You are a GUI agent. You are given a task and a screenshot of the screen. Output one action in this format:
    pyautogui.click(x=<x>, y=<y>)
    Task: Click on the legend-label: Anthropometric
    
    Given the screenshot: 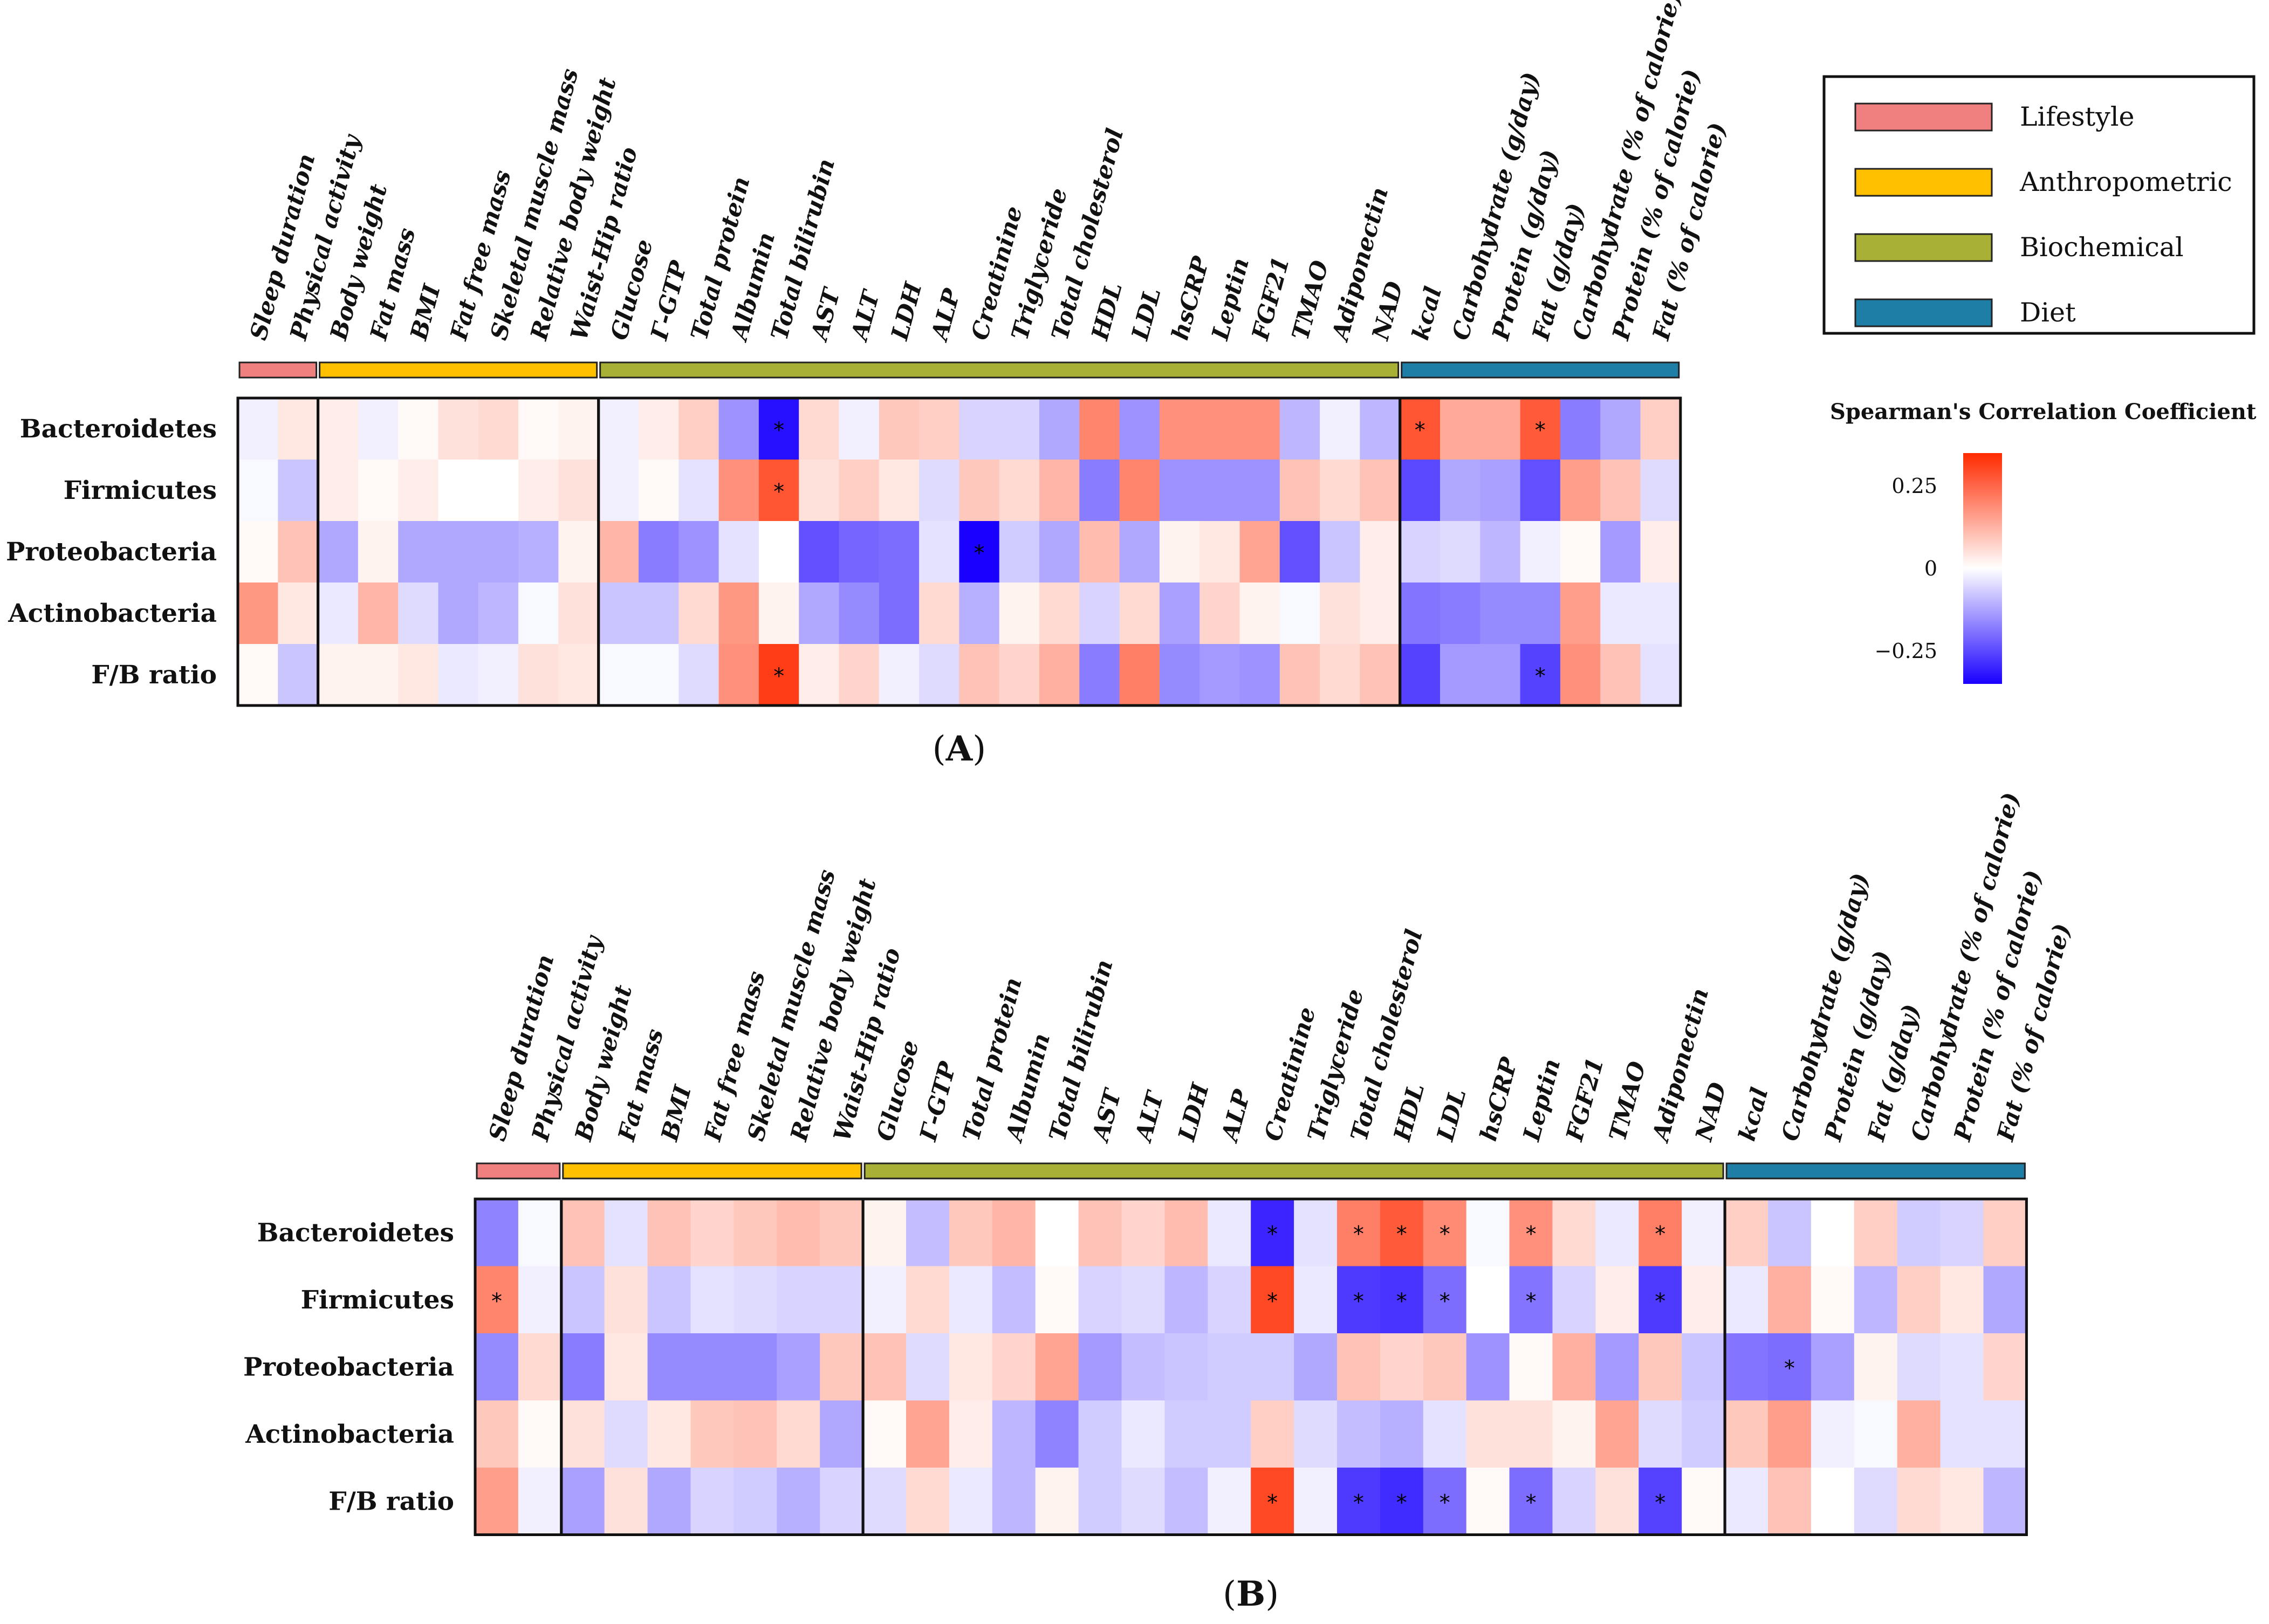 What is the action you would take?
    pyautogui.click(x=2125, y=182)
    